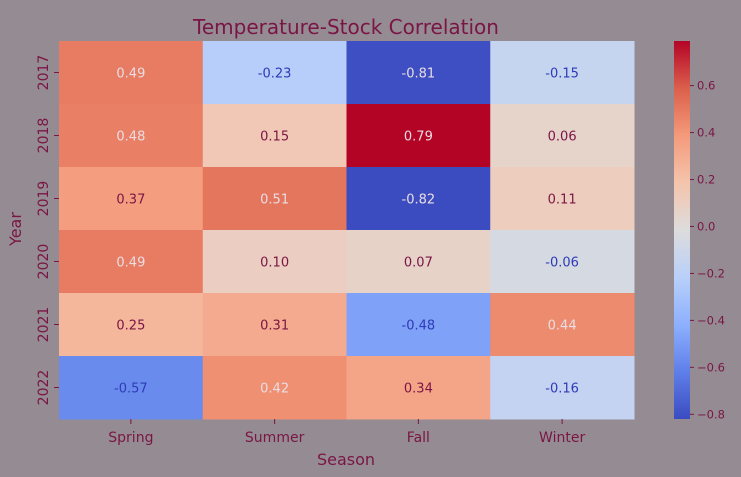  I want to click on cell-value-label: -0.81, so click(419, 74).